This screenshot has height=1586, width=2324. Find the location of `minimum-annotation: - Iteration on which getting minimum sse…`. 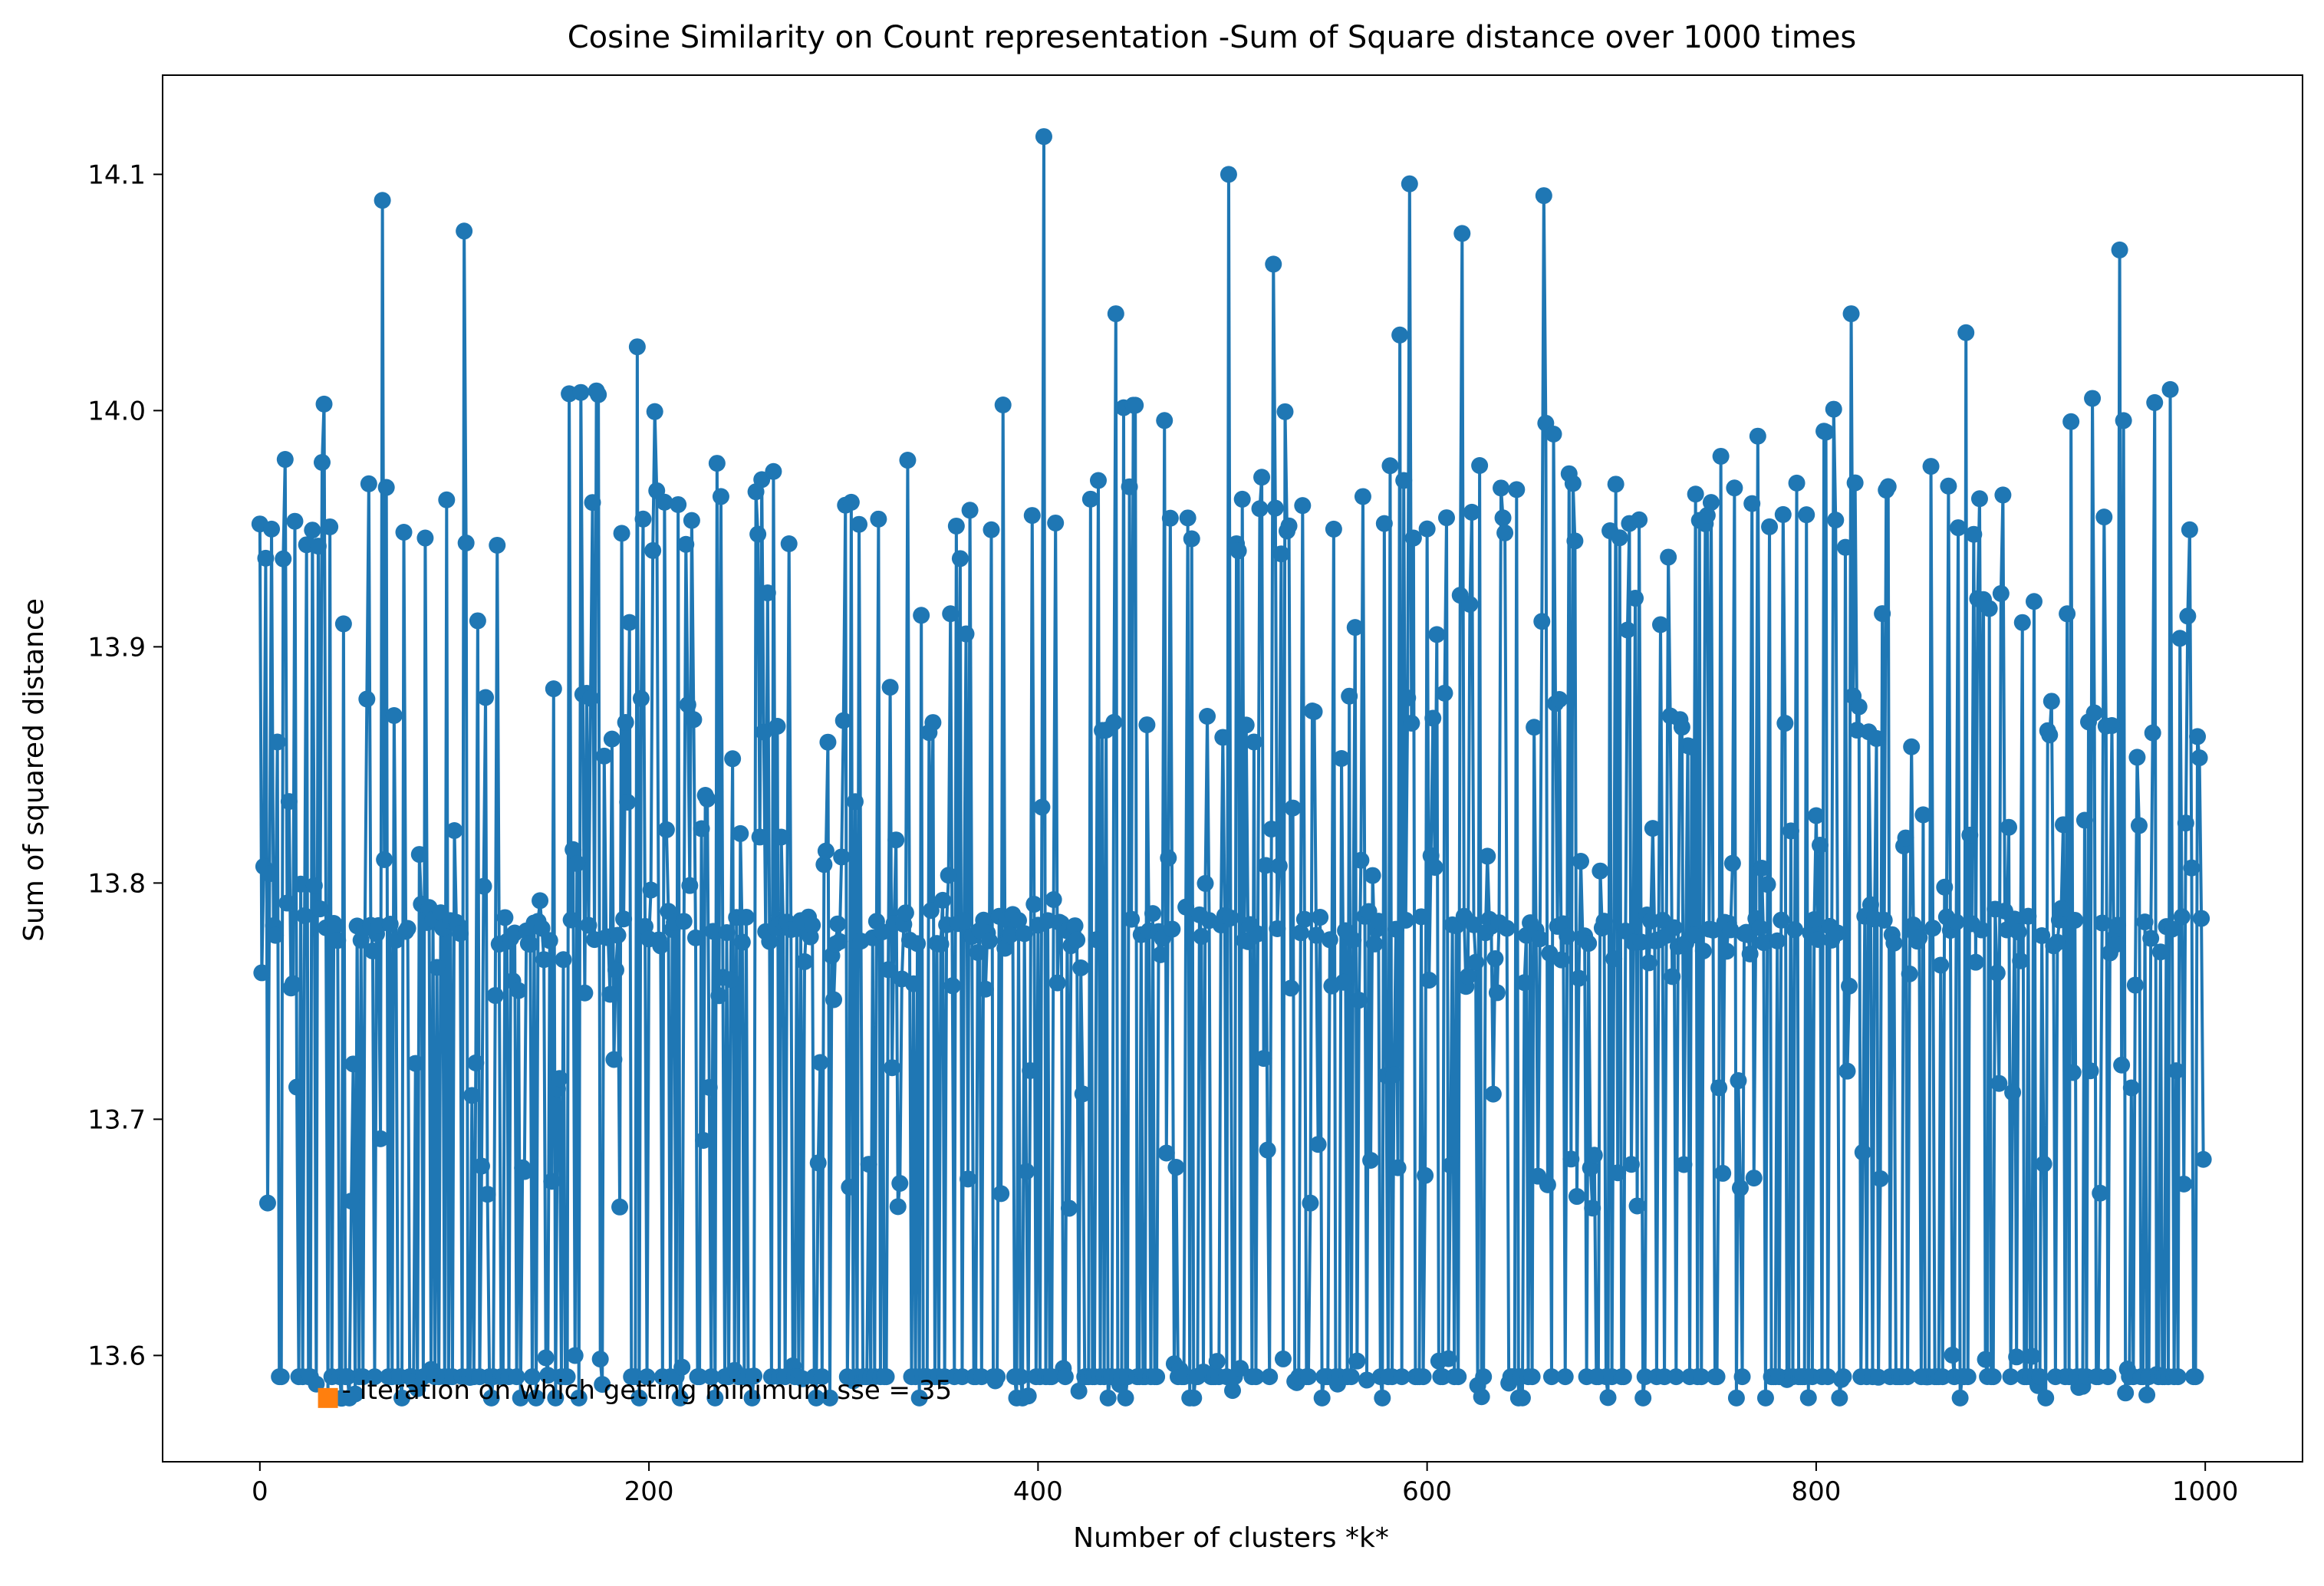

minimum-annotation: - Iteration on which getting minimum sse… is located at coordinates (647, 1390).